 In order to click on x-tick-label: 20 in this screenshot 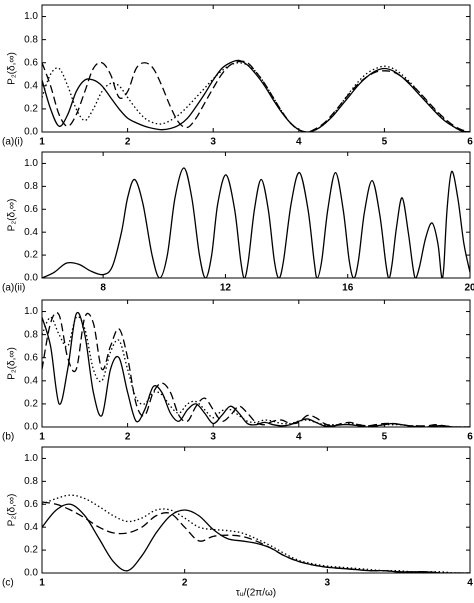, I will do `click(469, 288)`.